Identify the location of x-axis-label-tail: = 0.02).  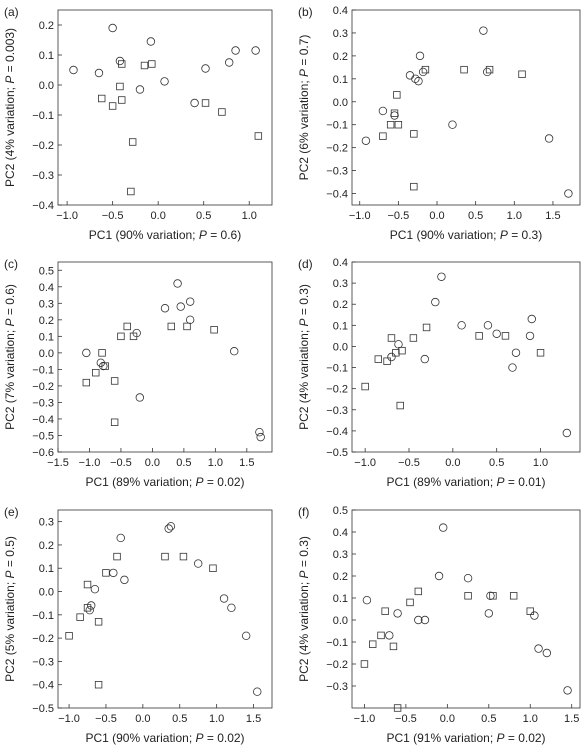
(224, 482).